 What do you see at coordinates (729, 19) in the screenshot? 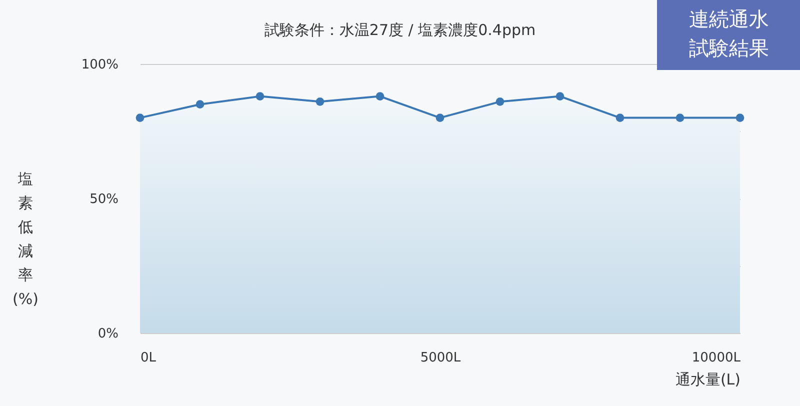
I see `text: 連続通水` at bounding box center [729, 19].